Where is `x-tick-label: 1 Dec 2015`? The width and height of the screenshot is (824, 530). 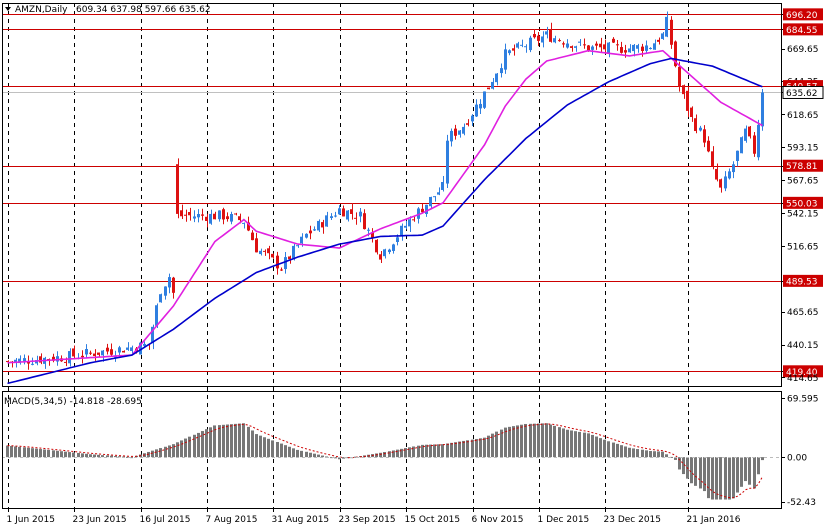
x-tick-label: 1 Dec 2015 is located at coordinates (564, 520).